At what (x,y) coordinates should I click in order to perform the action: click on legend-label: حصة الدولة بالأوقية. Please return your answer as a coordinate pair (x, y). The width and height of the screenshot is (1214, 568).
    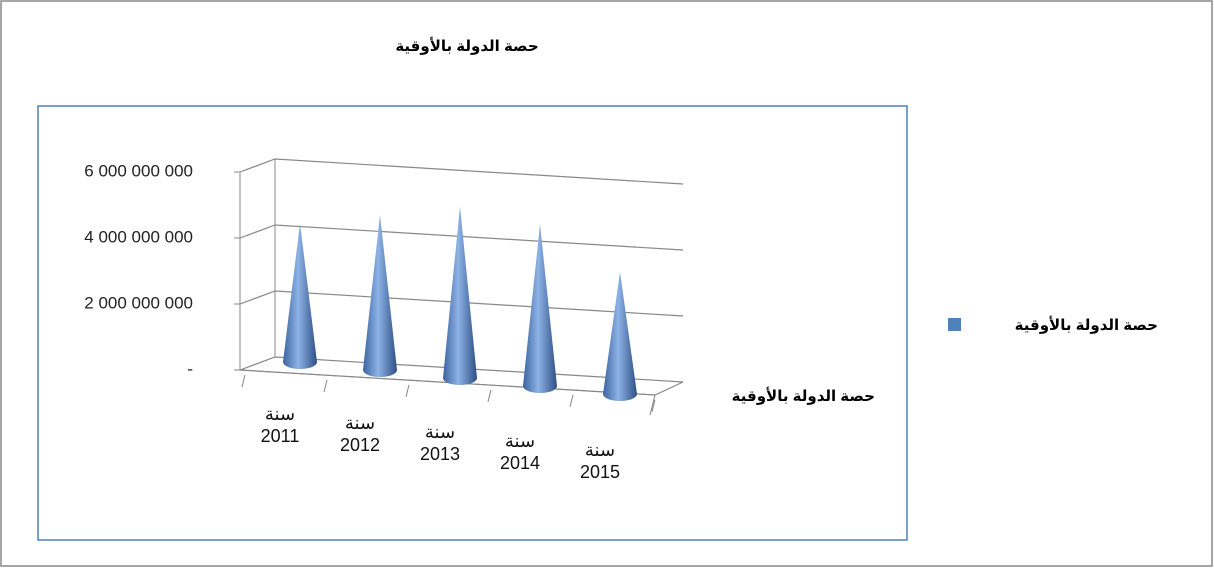
    Looking at the image, I should click on (1086, 325).